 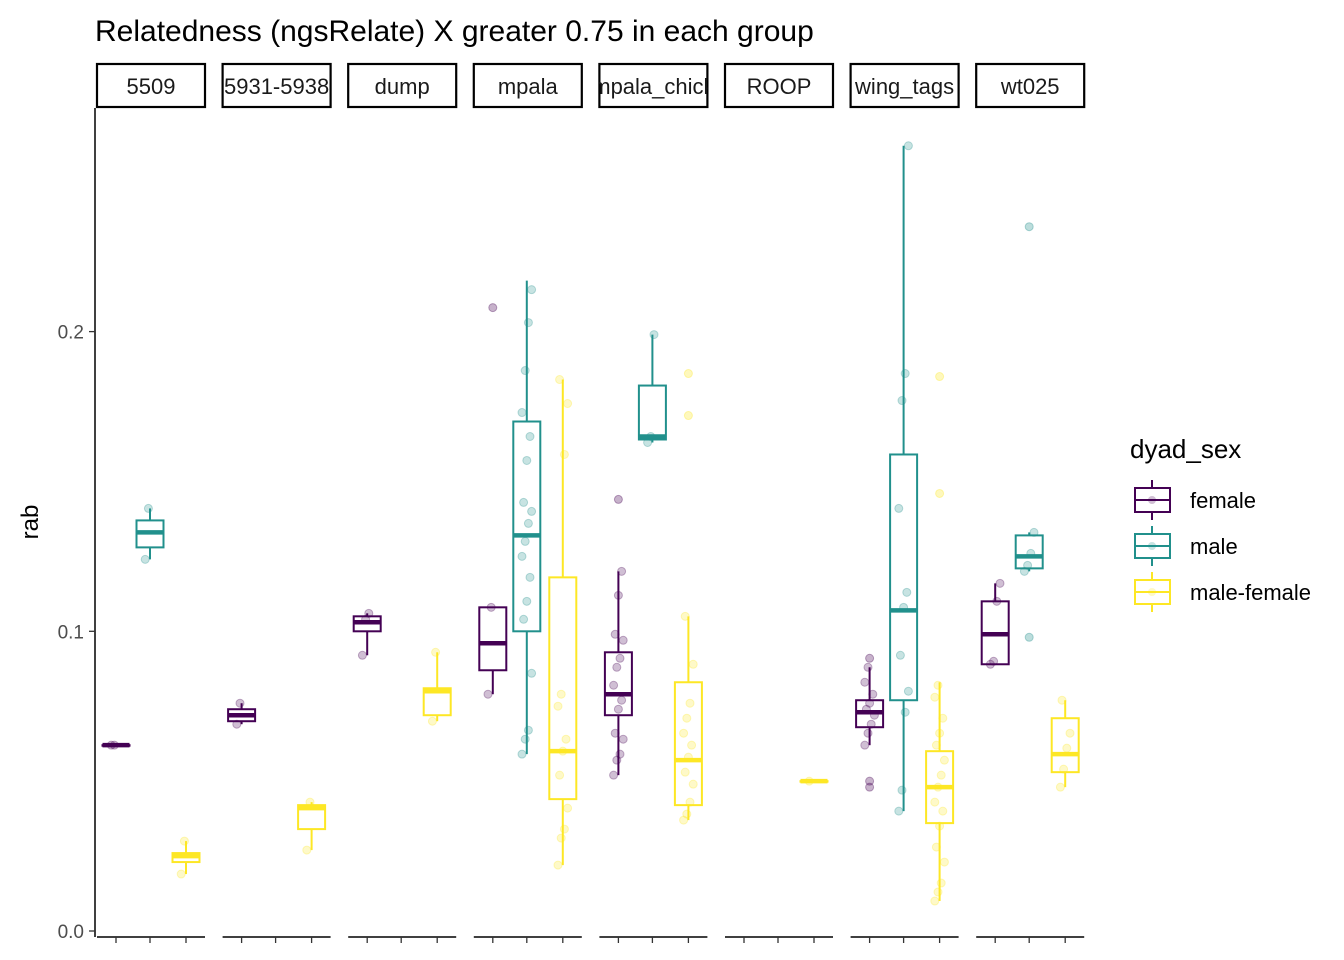 I want to click on legend-item-male: male, so click(x=1186, y=546).